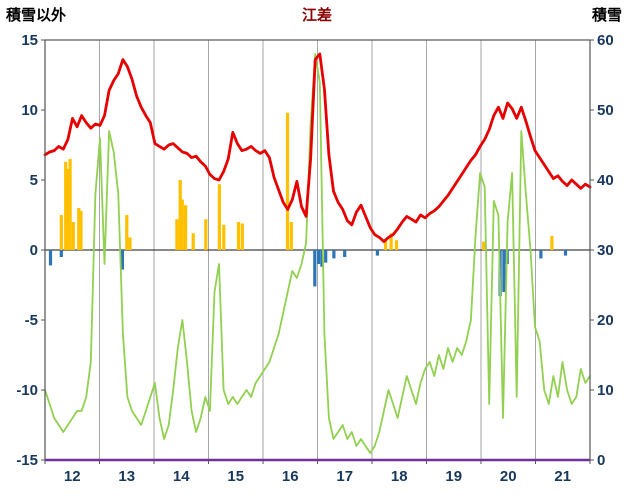 This screenshot has width=636, height=501. I want to click on svg-text: 16, so click(290, 476).